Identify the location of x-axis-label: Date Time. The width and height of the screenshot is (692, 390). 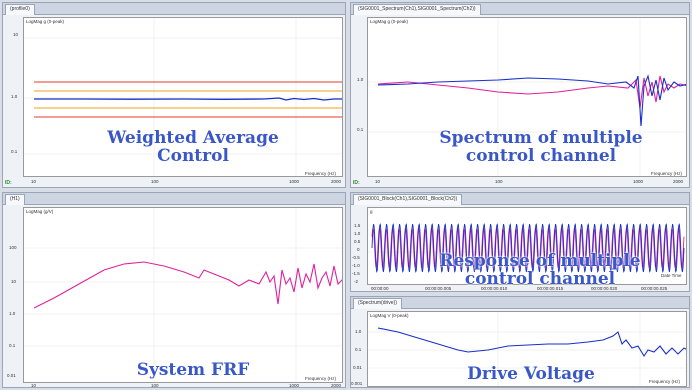
(671, 275).